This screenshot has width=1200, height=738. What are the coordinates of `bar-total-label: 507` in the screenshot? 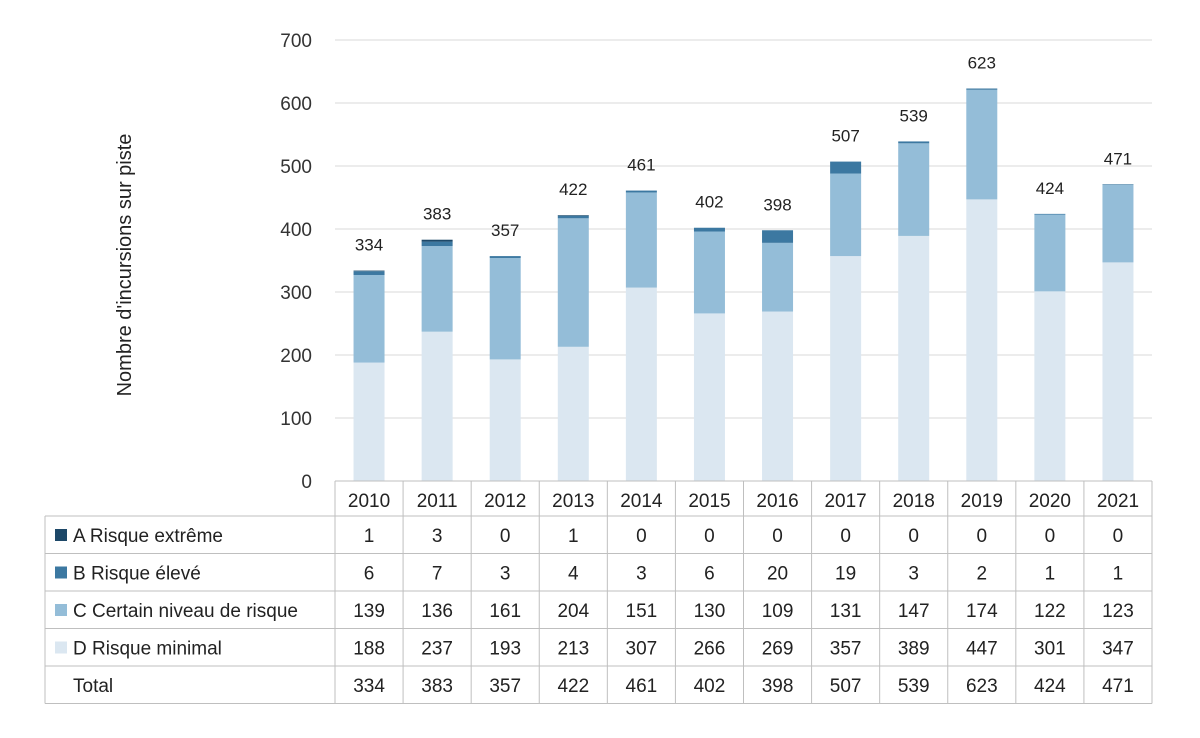 It's located at (845, 136).